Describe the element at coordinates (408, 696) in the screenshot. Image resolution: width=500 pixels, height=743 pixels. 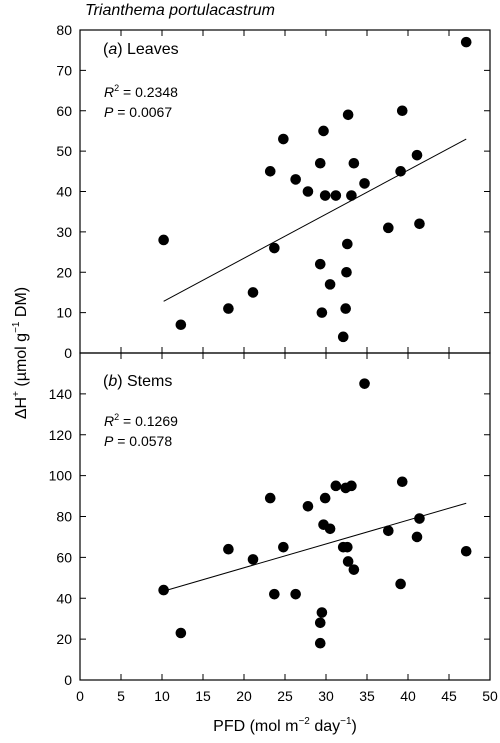
I see `x-tick-label: 40` at that location.